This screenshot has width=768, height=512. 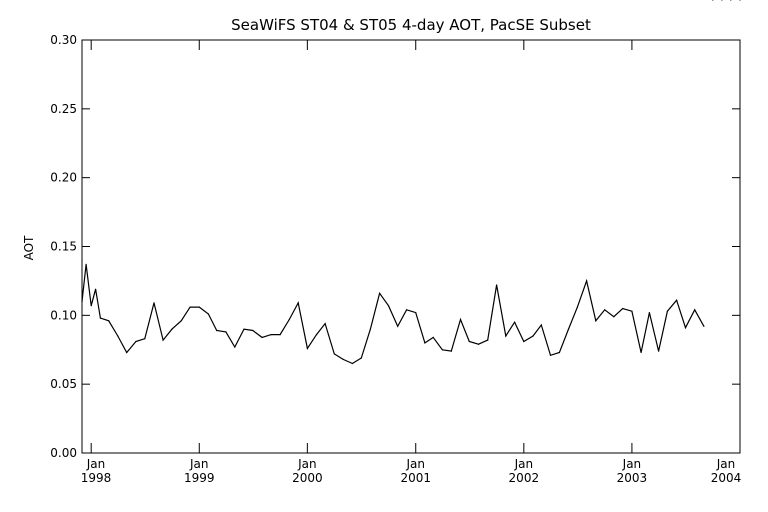 I want to click on x-tick-year-label: 2004, so click(x=726, y=478).